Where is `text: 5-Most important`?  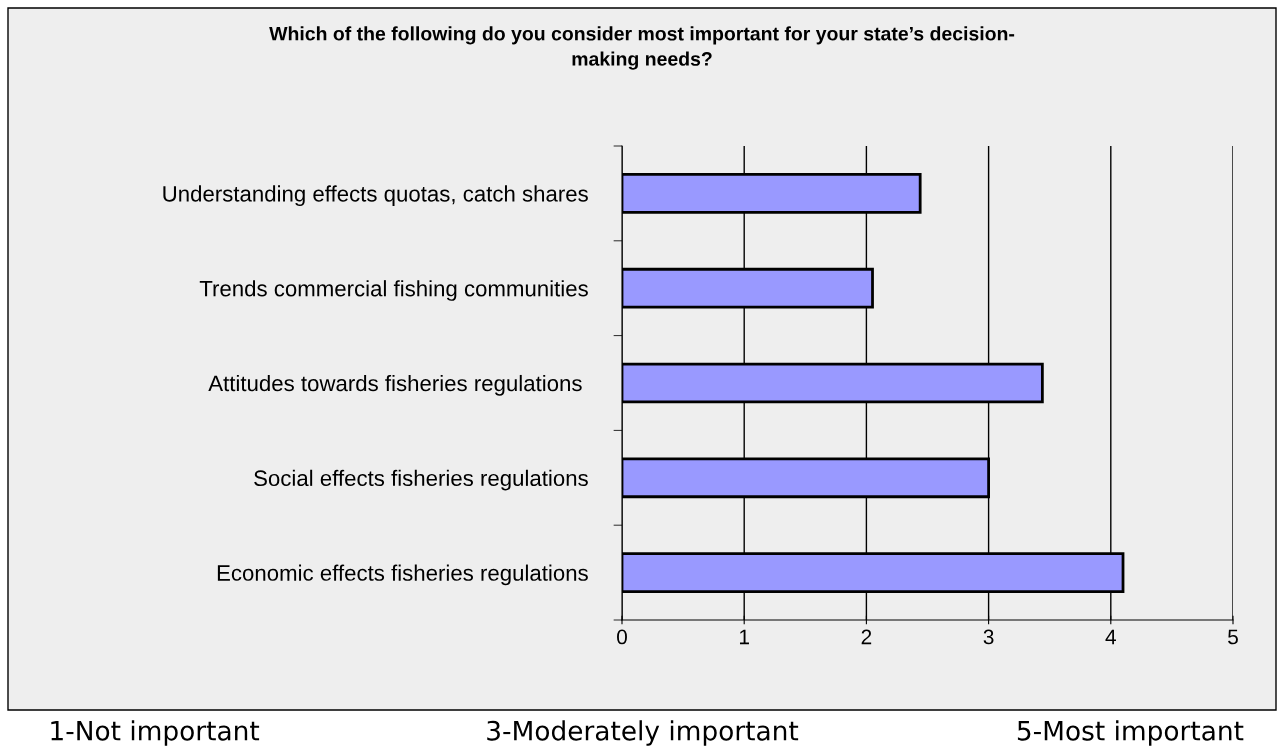
text: 5-Most important is located at coordinates (1130, 733).